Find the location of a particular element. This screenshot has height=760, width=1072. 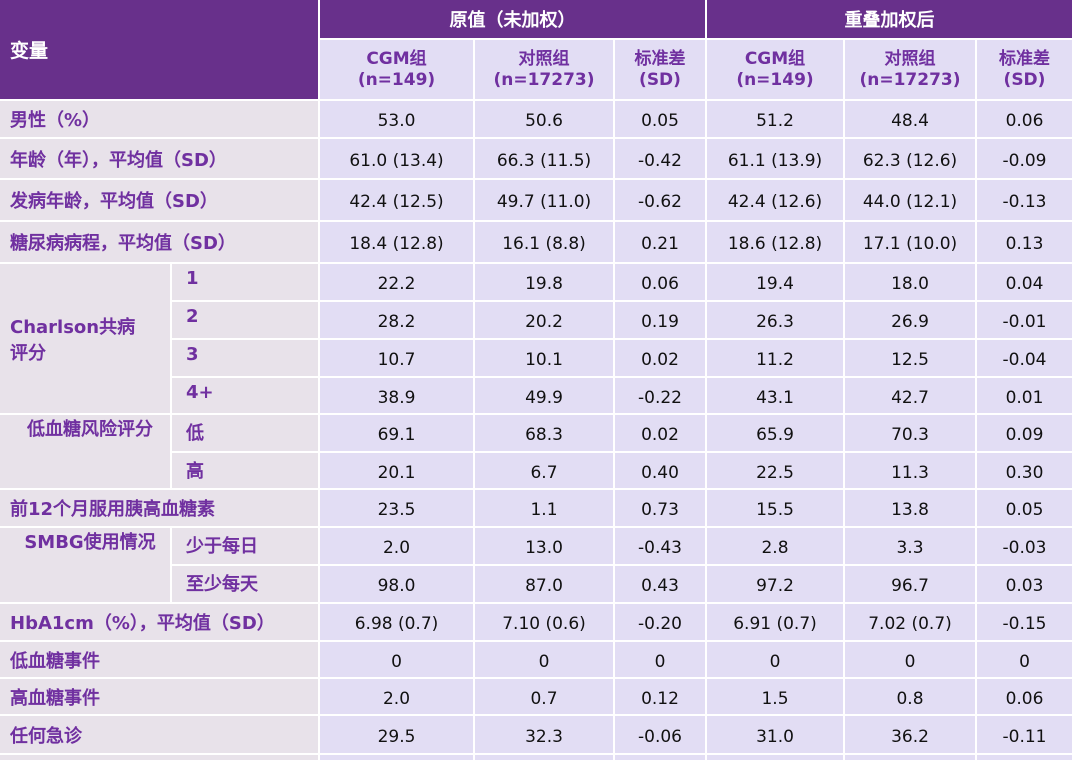

table-cell: 0.02 is located at coordinates (660, 358).